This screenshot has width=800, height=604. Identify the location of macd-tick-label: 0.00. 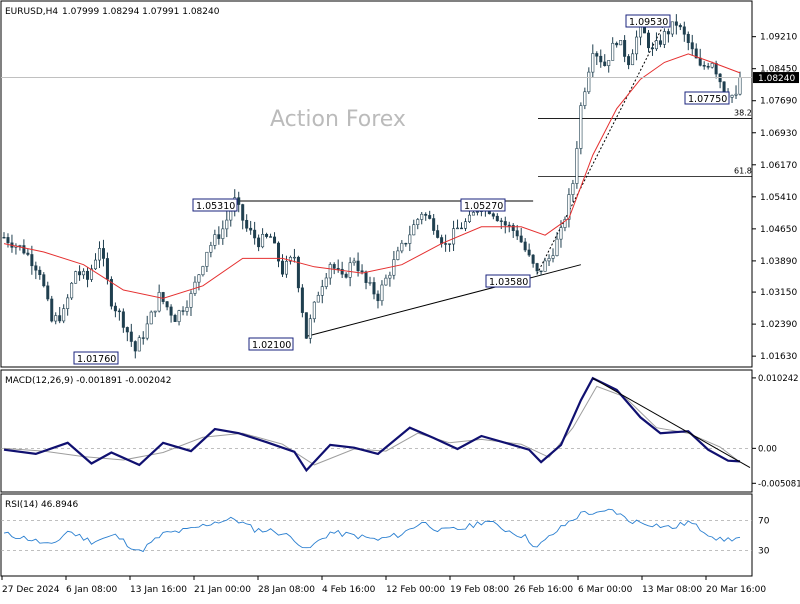
(767, 449).